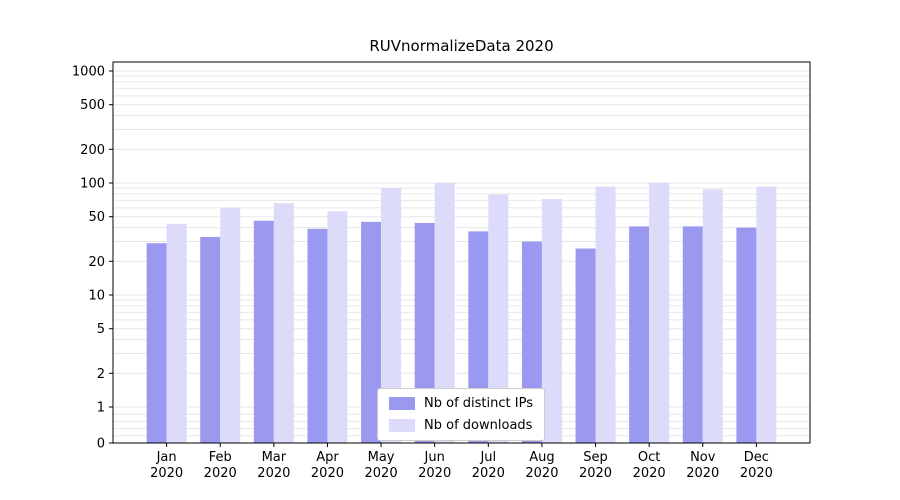 Image resolution: width=900 pixels, height=500 pixels. I want to click on bar-dec-series0, so click(746, 335).